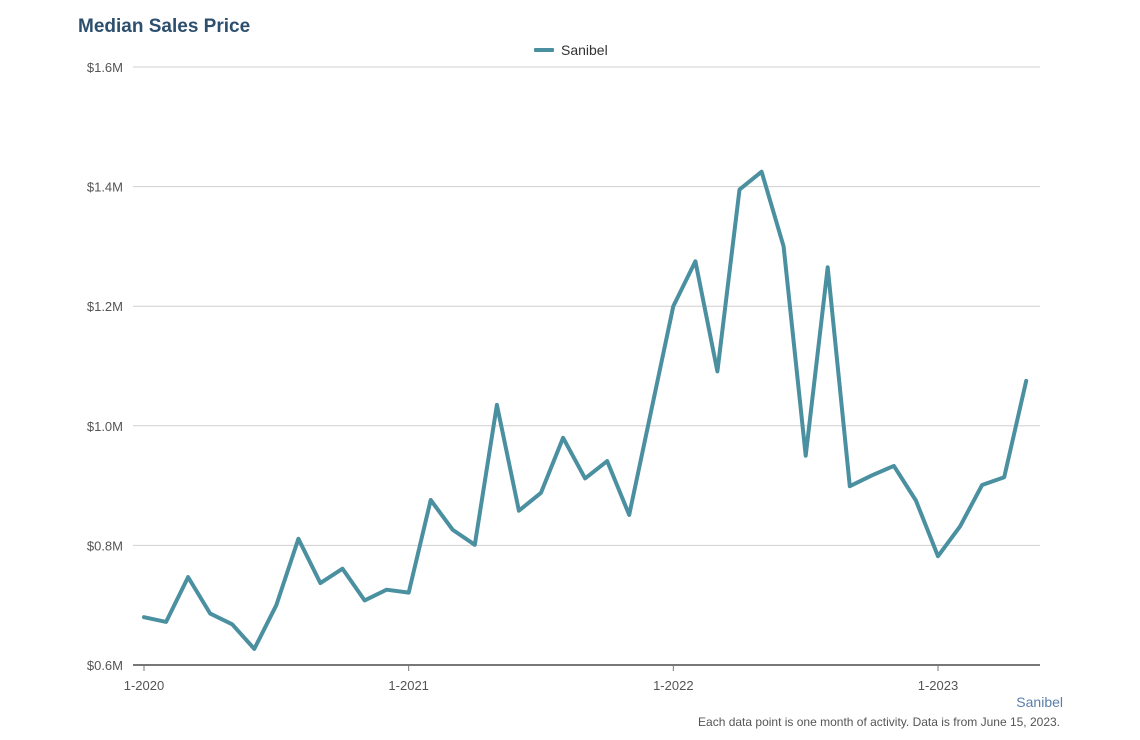 This screenshot has height=740, width=1140. Describe the element at coordinates (105, 187) in the screenshot. I see `y-tick-label: $1.4M` at that location.